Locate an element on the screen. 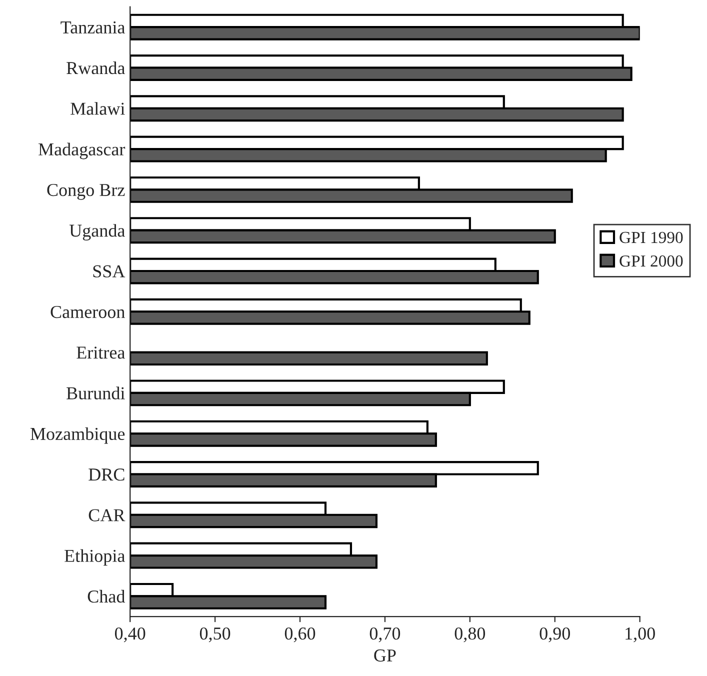 The image size is (707, 676). x-axis-title: GP is located at coordinates (385, 655).